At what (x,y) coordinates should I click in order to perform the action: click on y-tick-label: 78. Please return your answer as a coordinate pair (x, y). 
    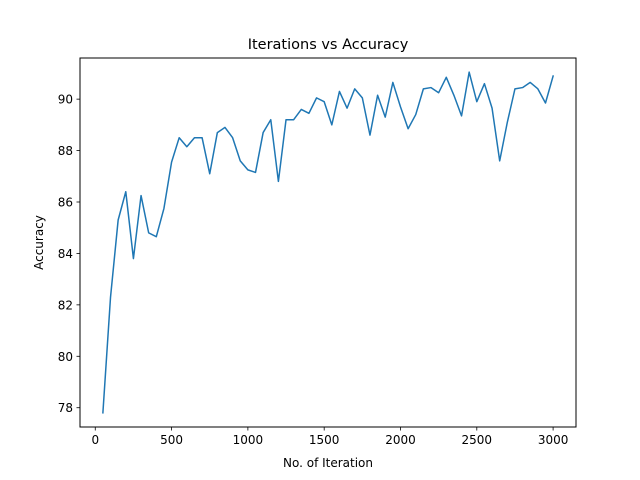
    Looking at the image, I should click on (65, 408).